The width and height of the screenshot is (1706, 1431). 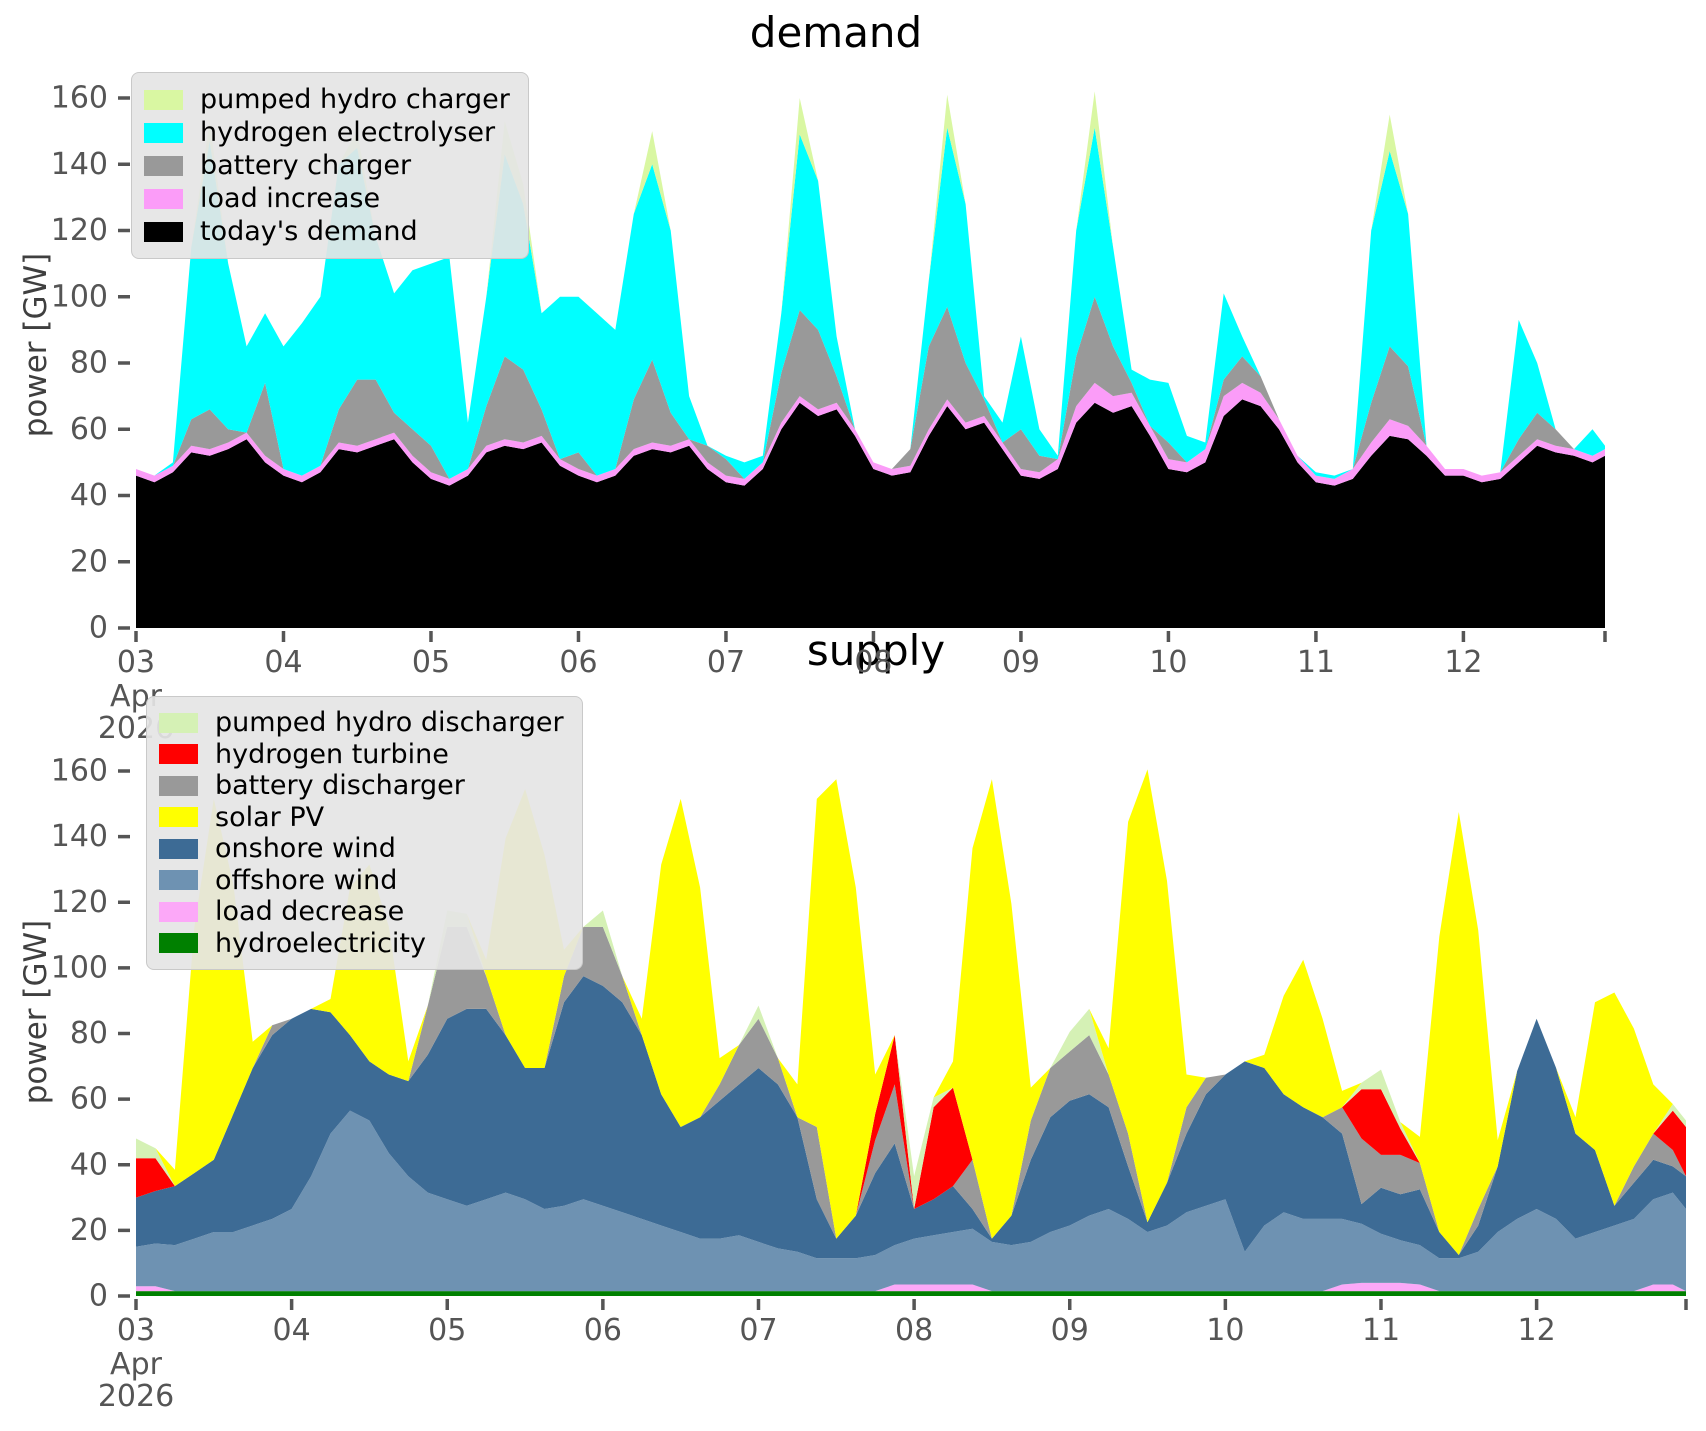 What do you see at coordinates (911, 1293) in the screenshot?
I see `series-area-hydroelectricity` at bounding box center [911, 1293].